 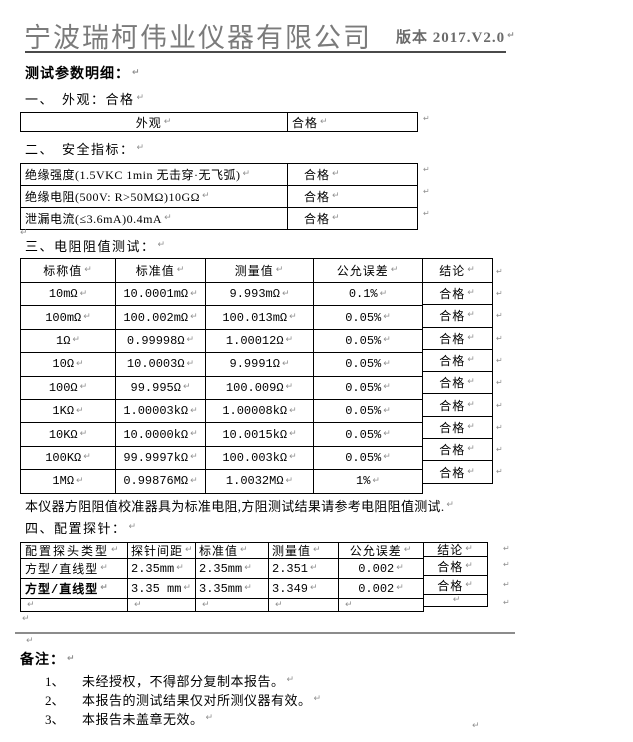 What do you see at coordinates (260, 318) in the screenshot?
I see `table-cell: 100.013mΩ ↵` at bounding box center [260, 318].